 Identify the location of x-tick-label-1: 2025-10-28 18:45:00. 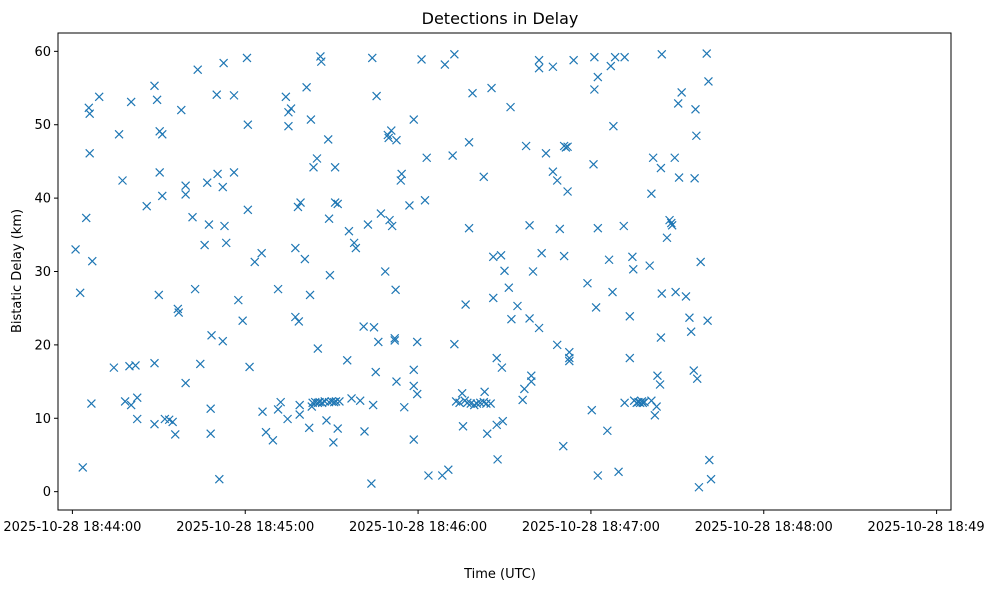
(245, 527).